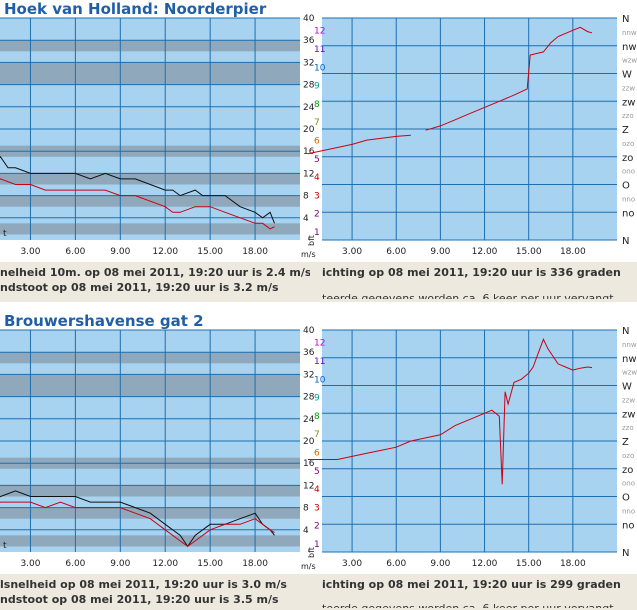  What do you see at coordinates (320, 380) in the screenshot?
I see `bft-tick-label: 10` at bounding box center [320, 380].